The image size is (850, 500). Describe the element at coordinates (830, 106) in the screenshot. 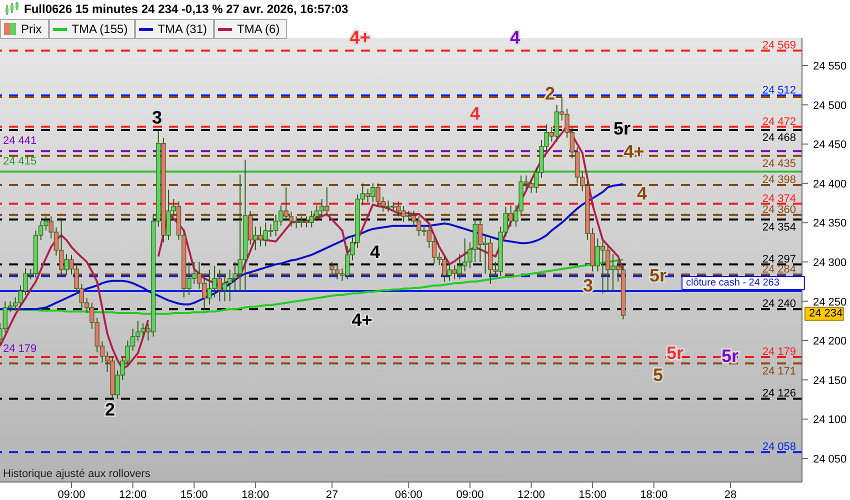

I see `y-tick-label: 24 500` at that location.